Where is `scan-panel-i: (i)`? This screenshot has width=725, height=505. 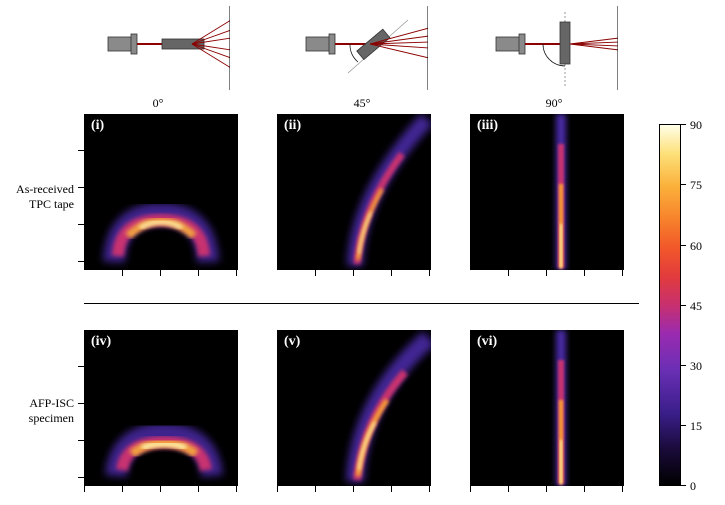 scan-panel-i: (i) is located at coordinates (161, 192).